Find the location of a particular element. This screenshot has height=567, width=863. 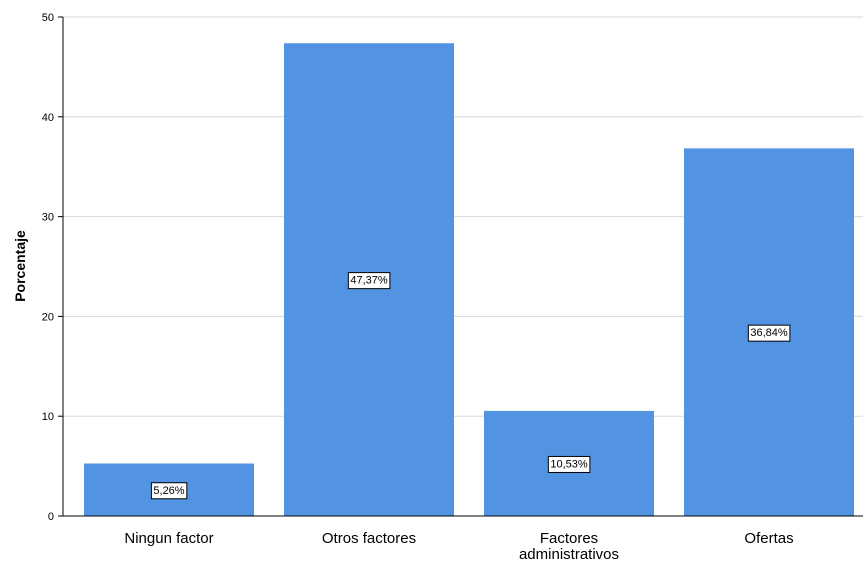

x-tick-label: administrativos is located at coordinates (569, 554).